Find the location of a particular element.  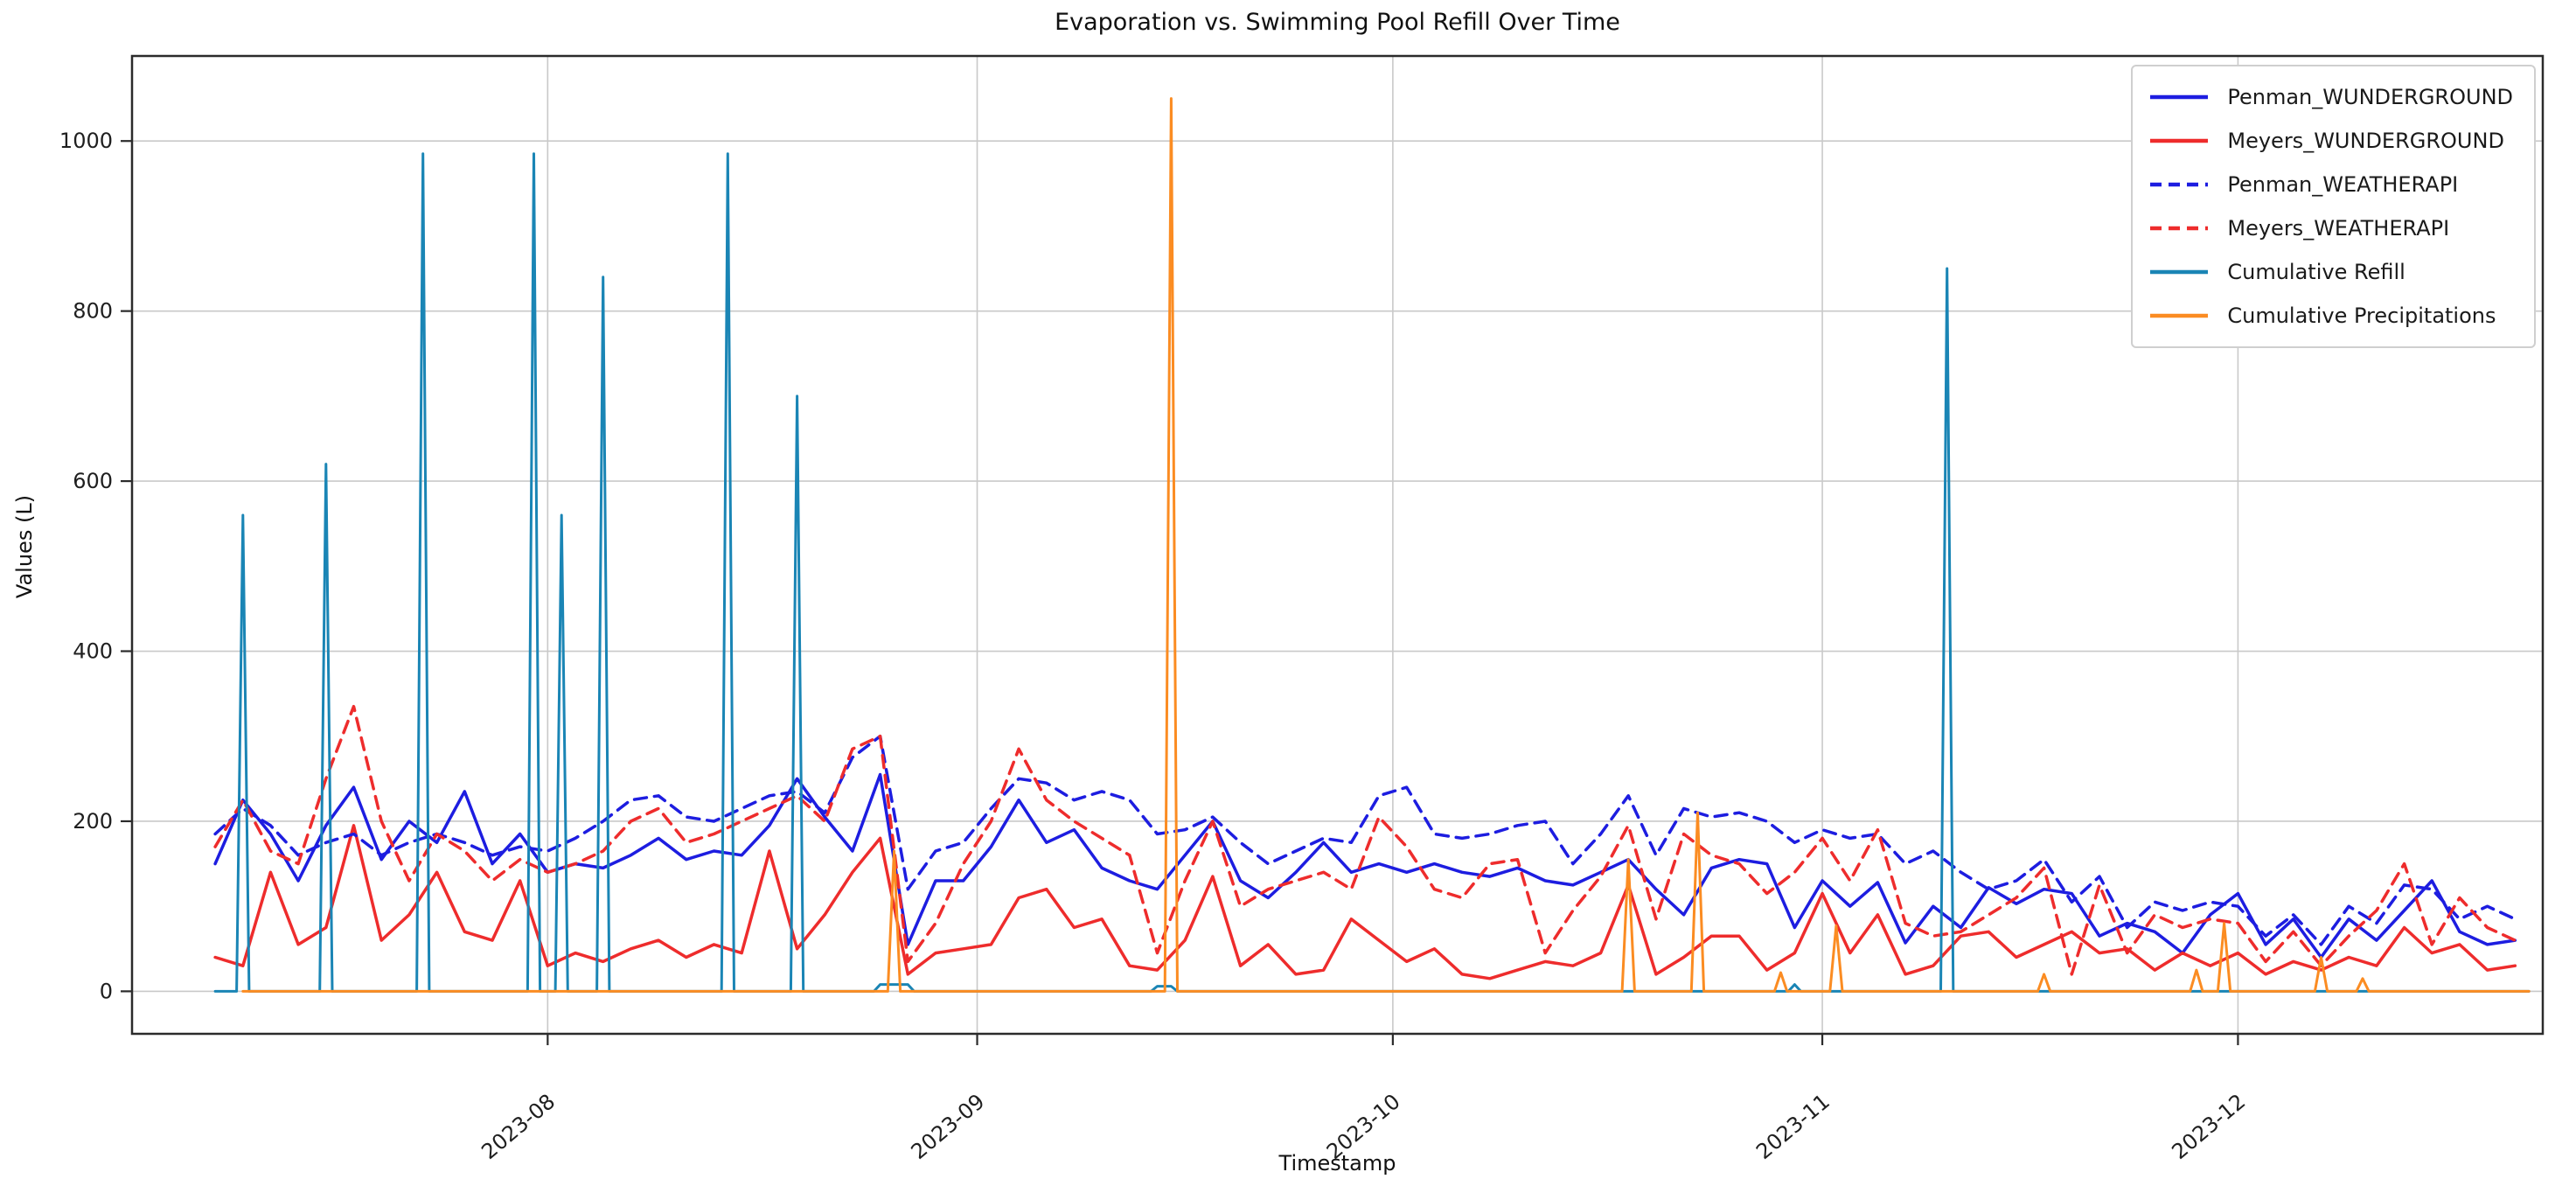

y-tick-label: 600 is located at coordinates (93, 481).